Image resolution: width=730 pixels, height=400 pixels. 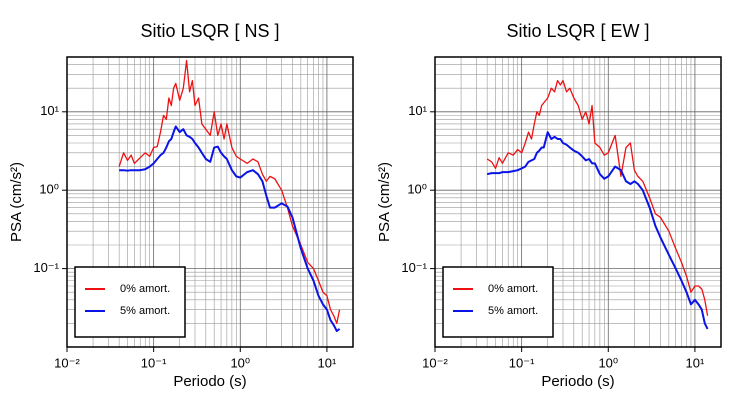 What do you see at coordinates (577, 31) in the screenshot?
I see `chart-title: Sitio LSQR [ EW ]` at bounding box center [577, 31].